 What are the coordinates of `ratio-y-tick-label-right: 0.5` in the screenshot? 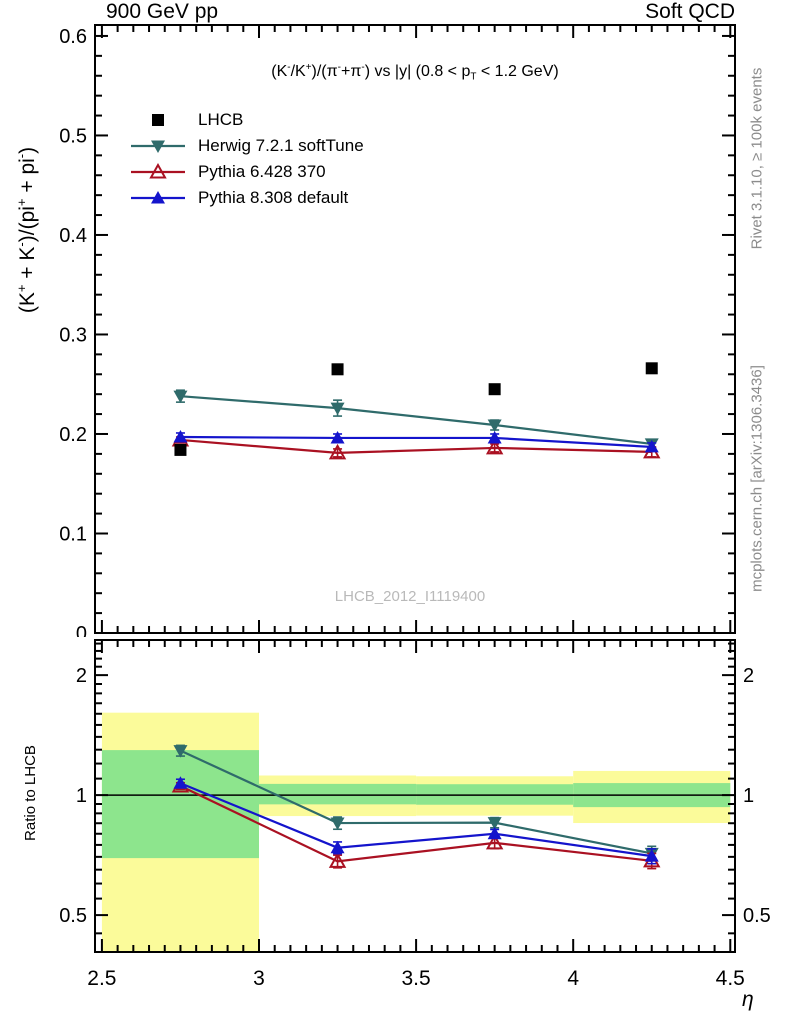 It's located at (757, 916).